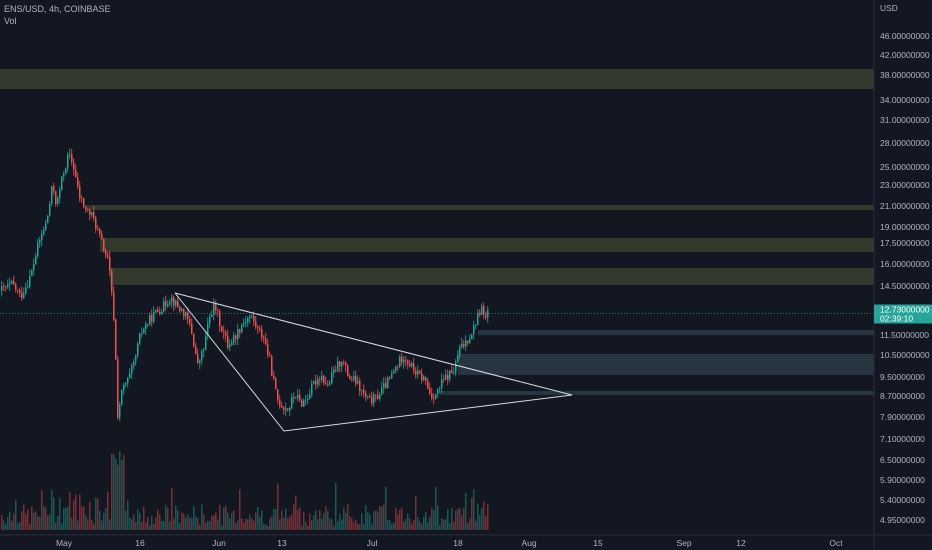 Image resolution: width=932 pixels, height=550 pixels. What do you see at coordinates (10, 21) in the screenshot?
I see `volume-legend: Vol` at bounding box center [10, 21].